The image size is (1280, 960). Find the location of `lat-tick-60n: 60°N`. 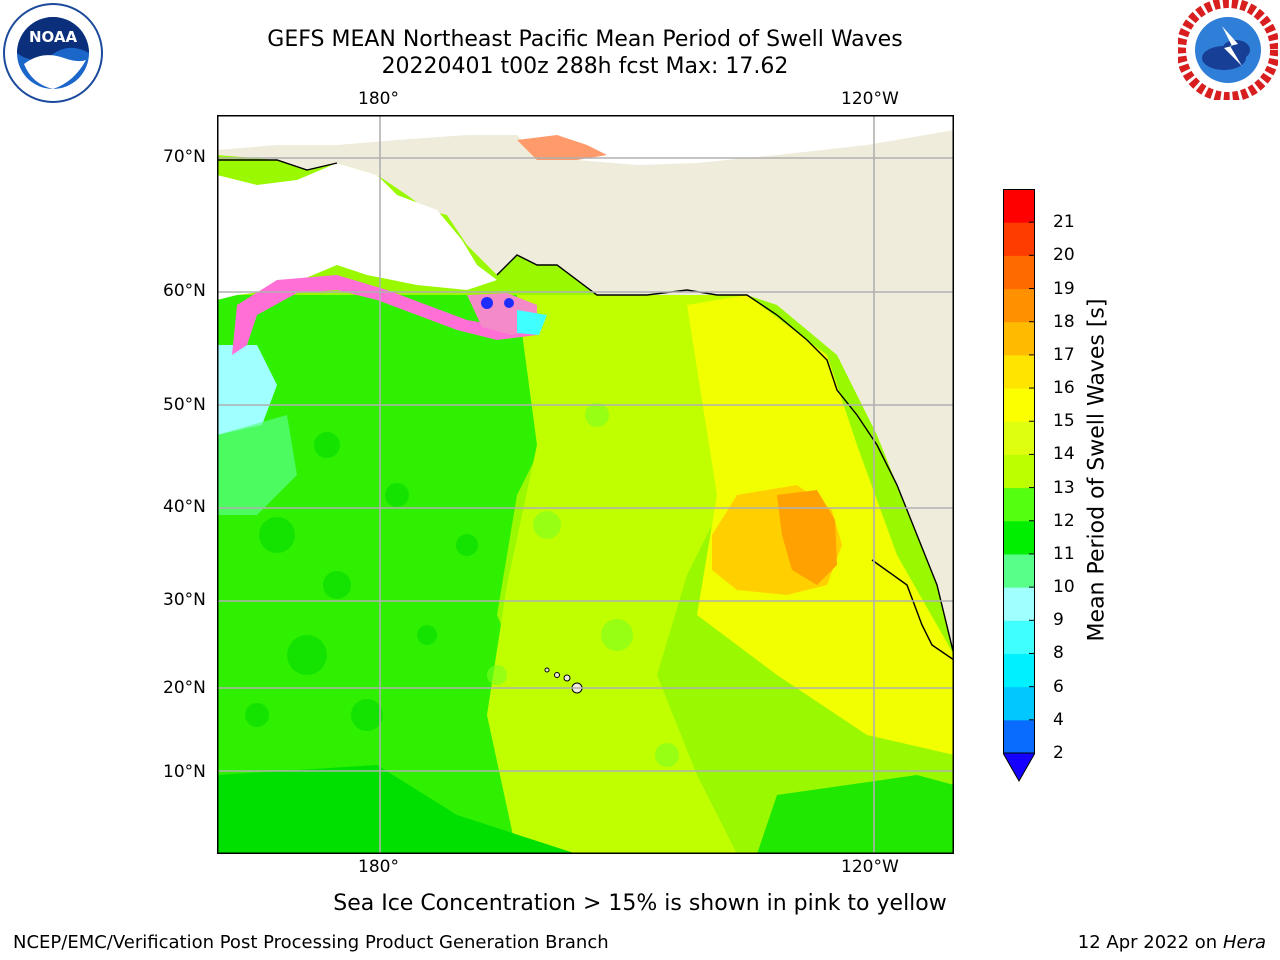

lat-tick-60n: 60°N is located at coordinates (184, 291).